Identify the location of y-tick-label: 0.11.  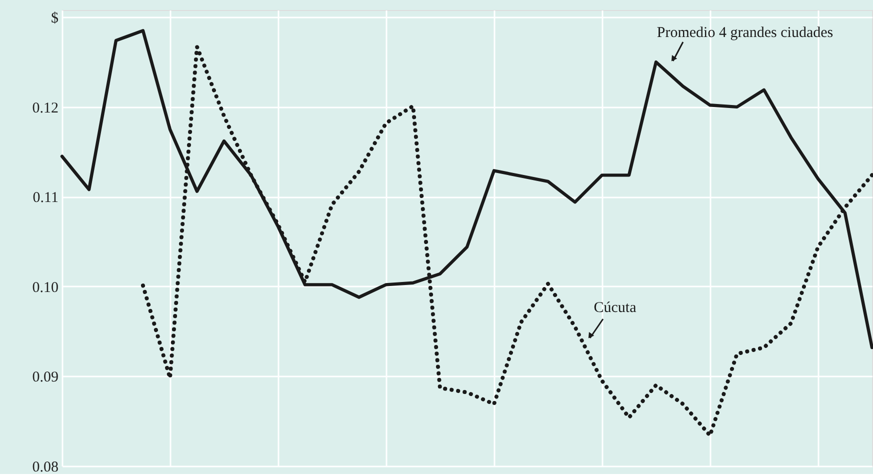
(45, 198).